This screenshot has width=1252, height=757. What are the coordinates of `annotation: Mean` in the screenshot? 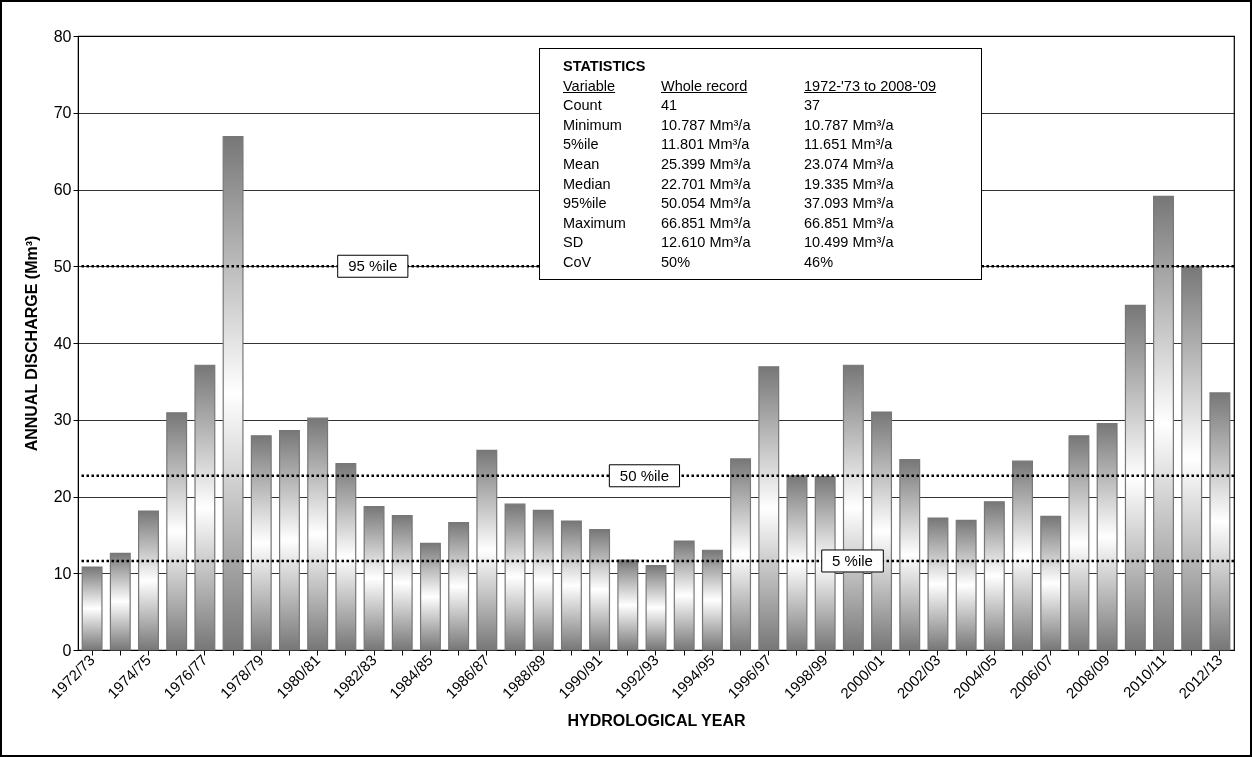 It's located at (582, 164).